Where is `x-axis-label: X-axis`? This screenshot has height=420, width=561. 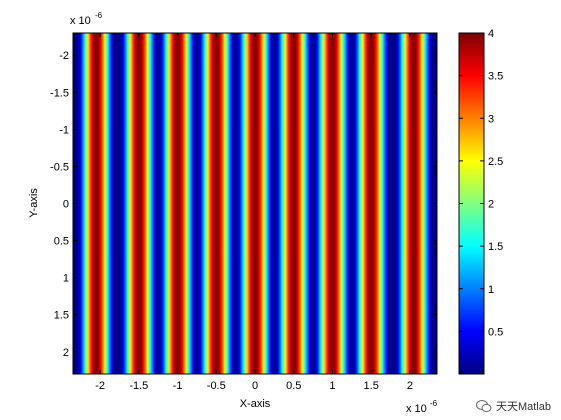 x-axis-label: X-axis is located at coordinates (255, 404).